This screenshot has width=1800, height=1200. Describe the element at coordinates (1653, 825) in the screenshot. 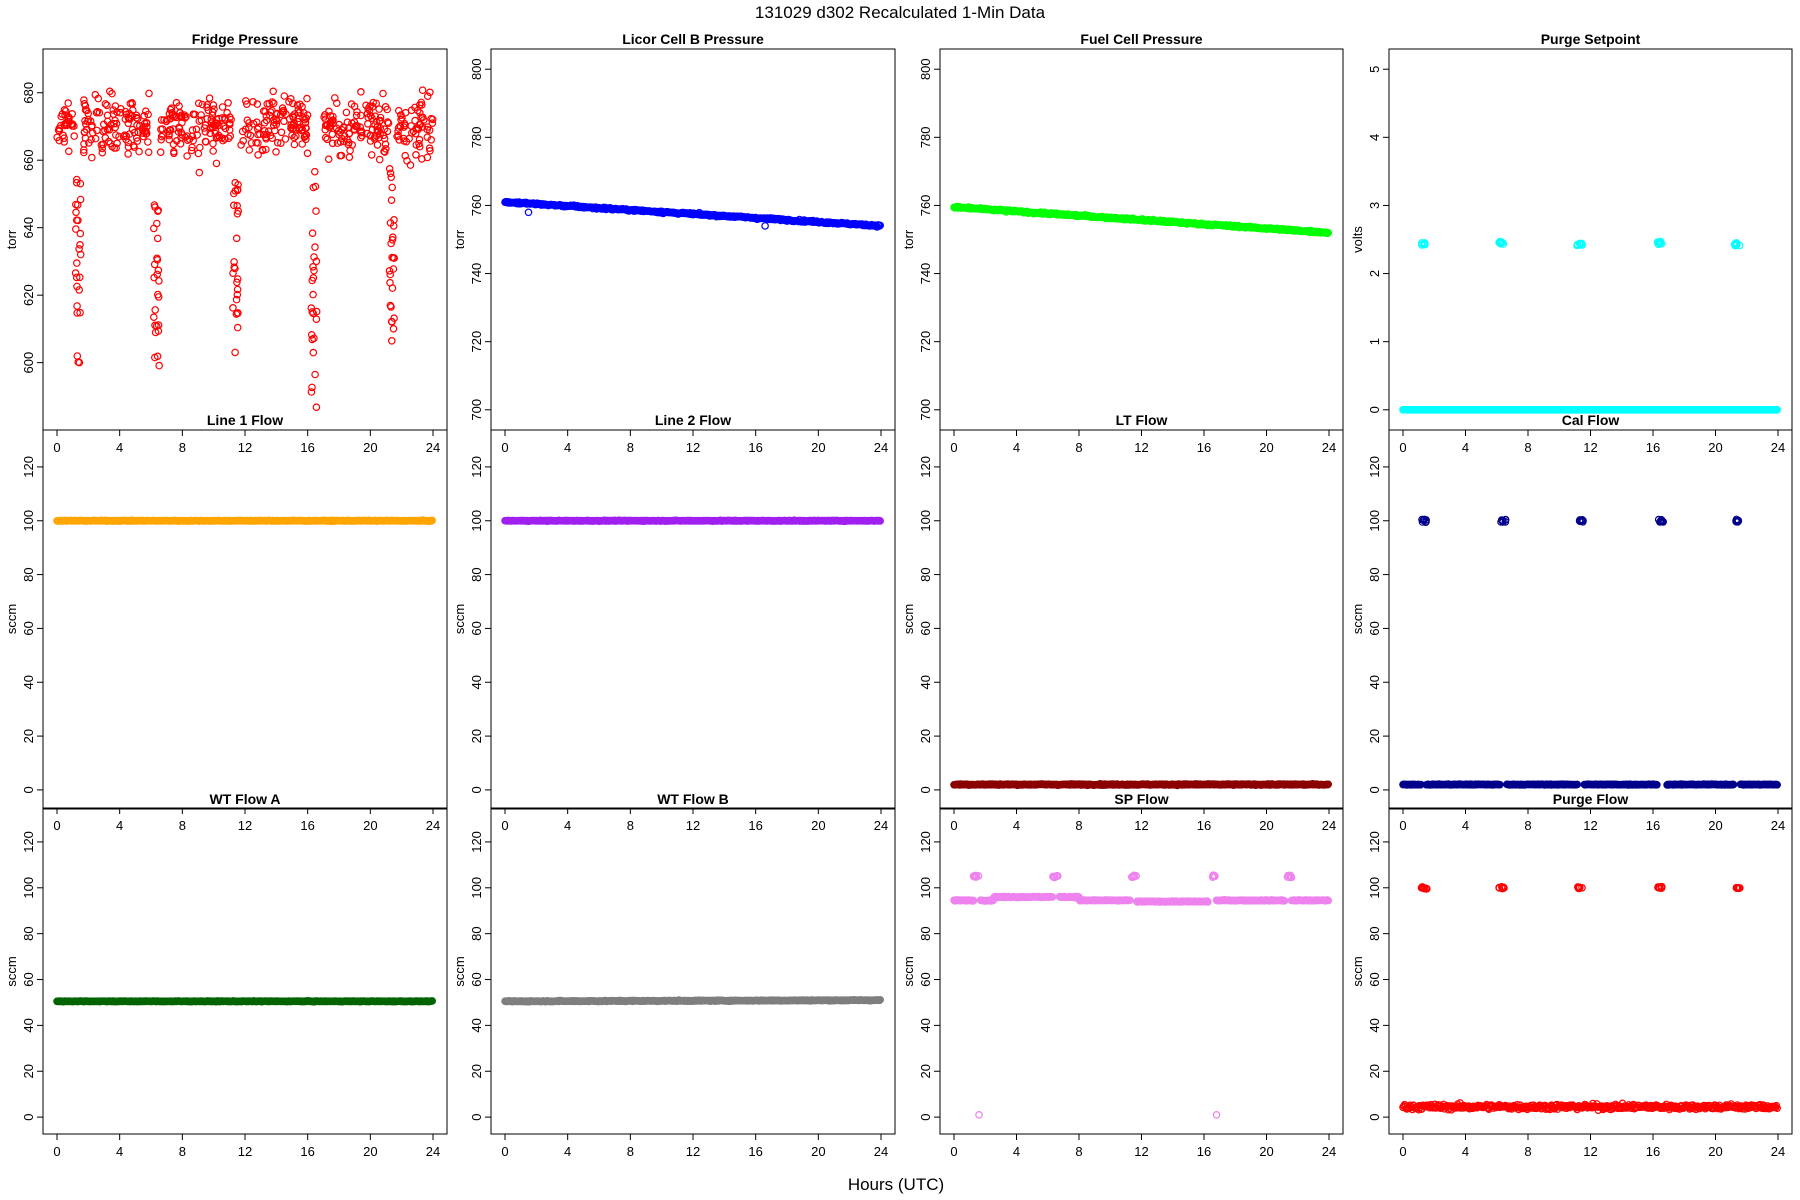

I see `x-tick-label: 16` at that location.